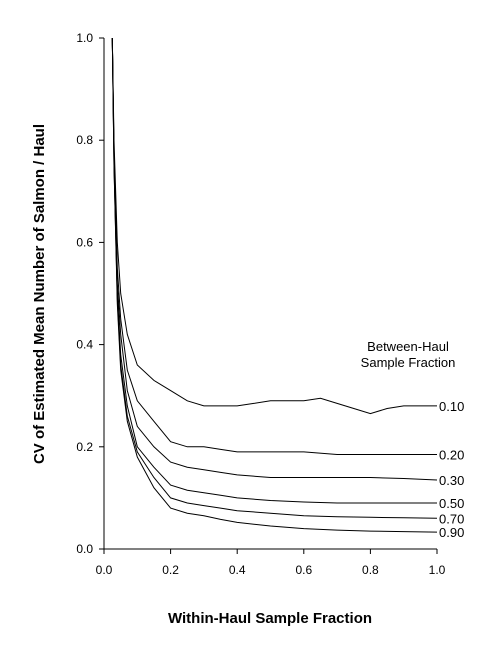  Describe the element at coordinates (84, 447) in the screenshot. I see `y-tick-label: 0.2` at that location.